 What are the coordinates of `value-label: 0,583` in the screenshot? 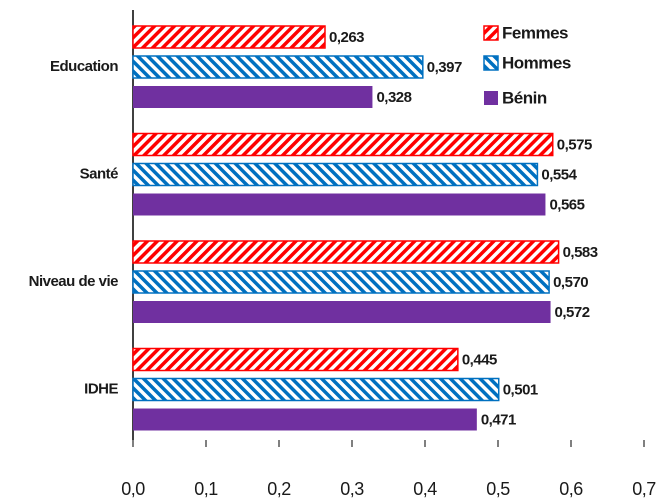 It's located at (580, 252).